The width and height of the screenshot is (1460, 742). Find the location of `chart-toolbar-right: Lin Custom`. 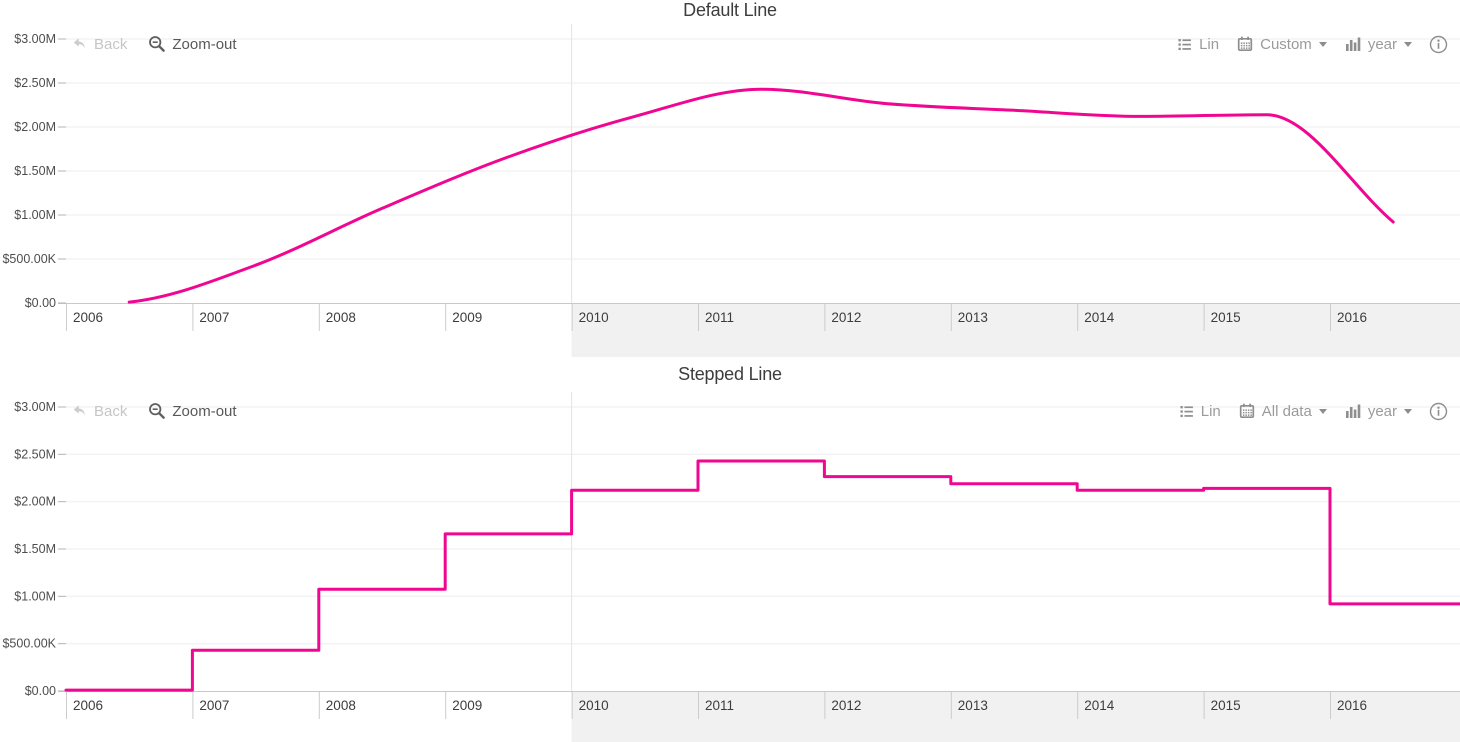

chart-toolbar-right: Lin Custom is located at coordinates (1312, 44).